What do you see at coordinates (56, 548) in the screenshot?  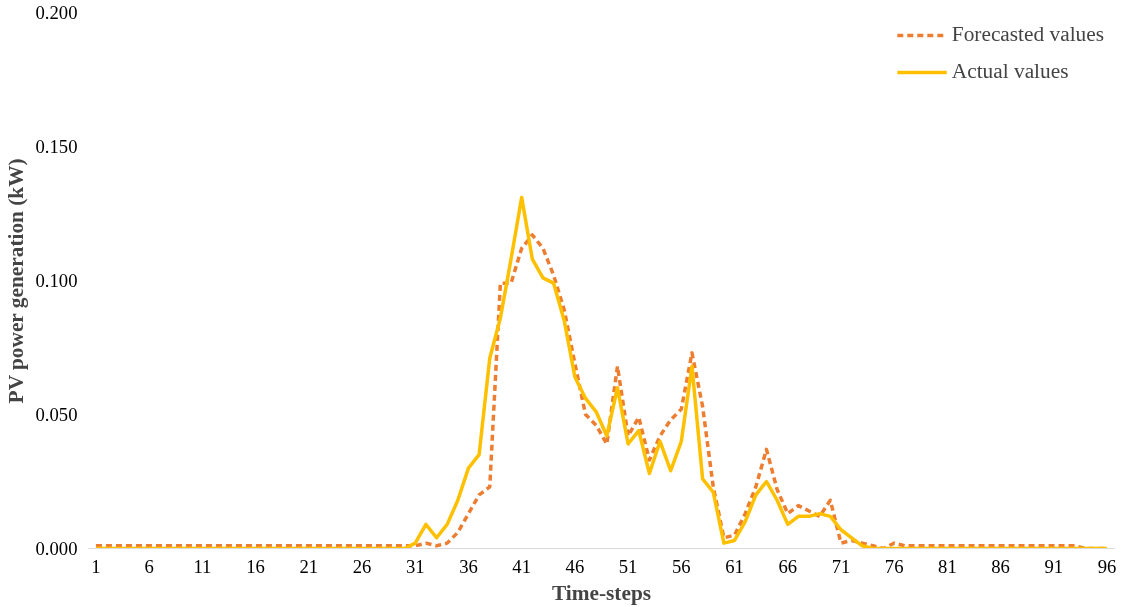 I see `y-tick-label: 0.000` at bounding box center [56, 548].